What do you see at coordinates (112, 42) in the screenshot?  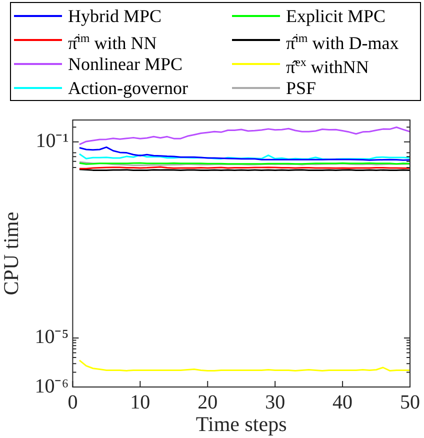 I see `legend-label: π̂$^{im}$ with NN` at bounding box center [112, 42].